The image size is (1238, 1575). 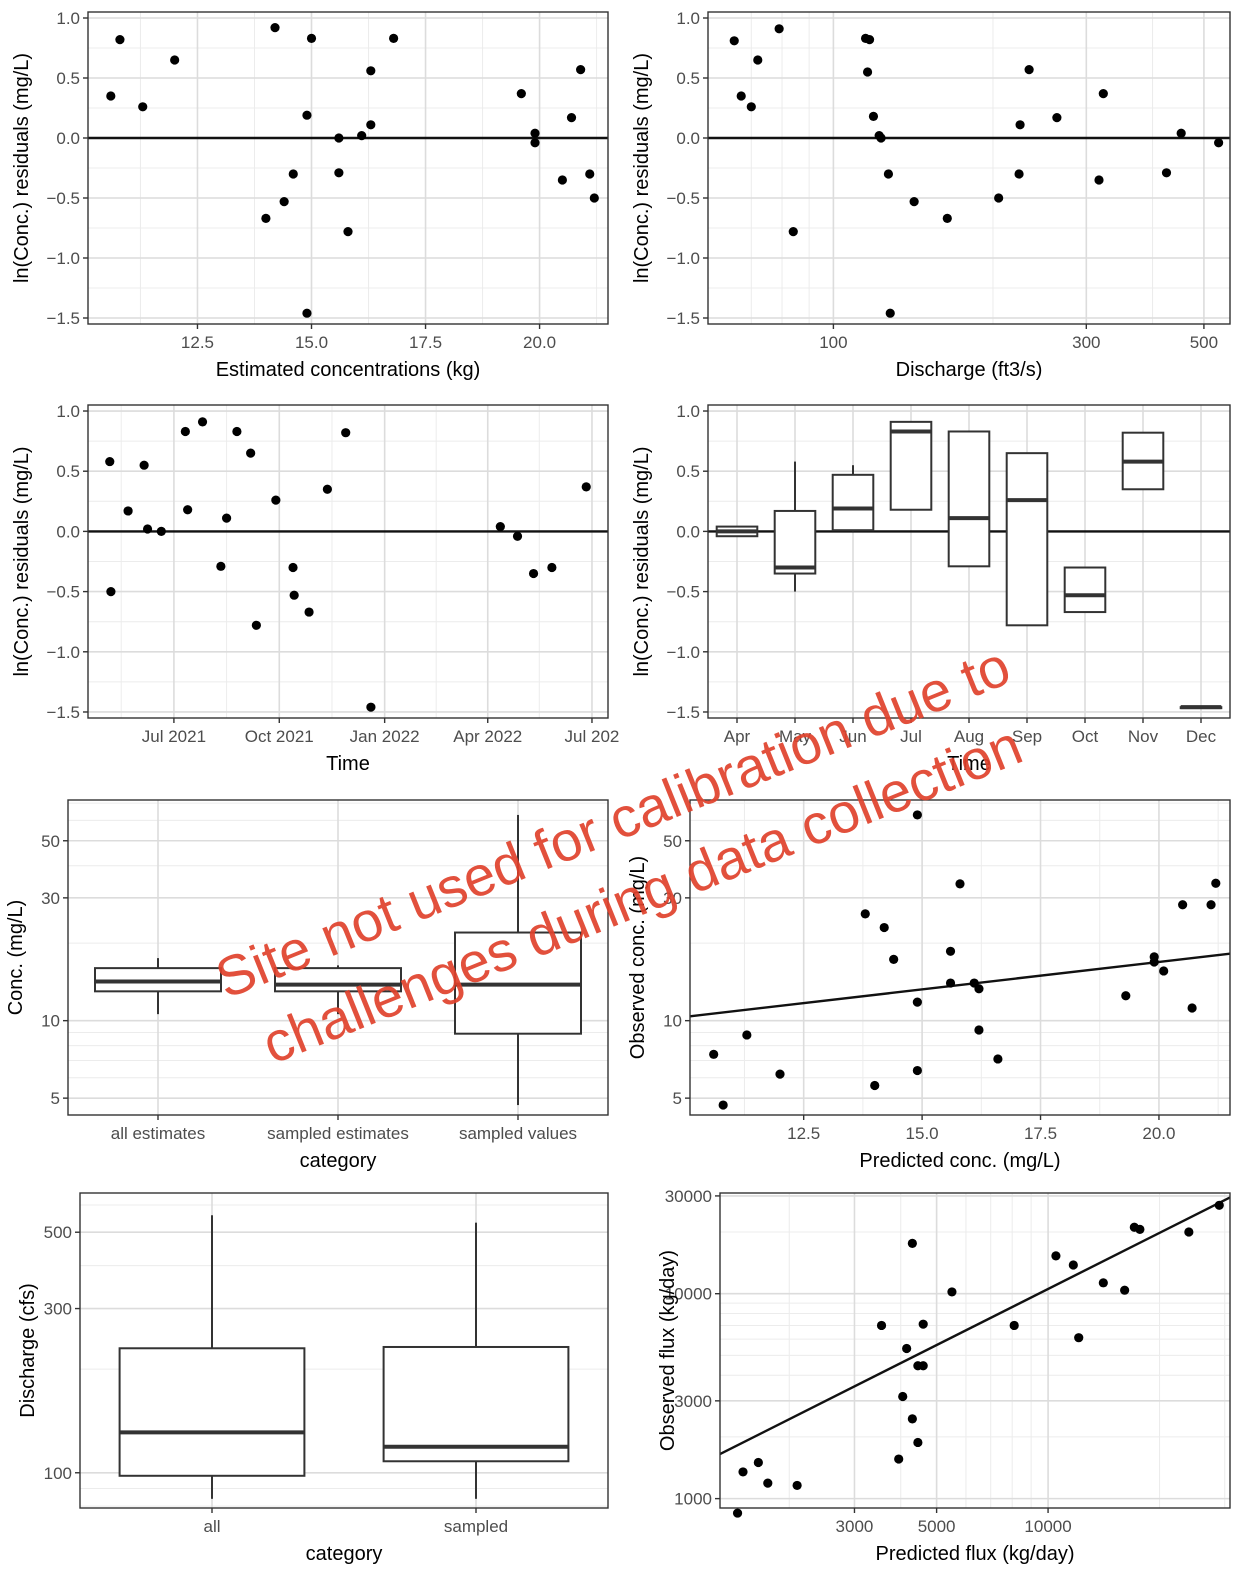 I want to click on y-tick-label: 30000, so click(x=688, y=1196).